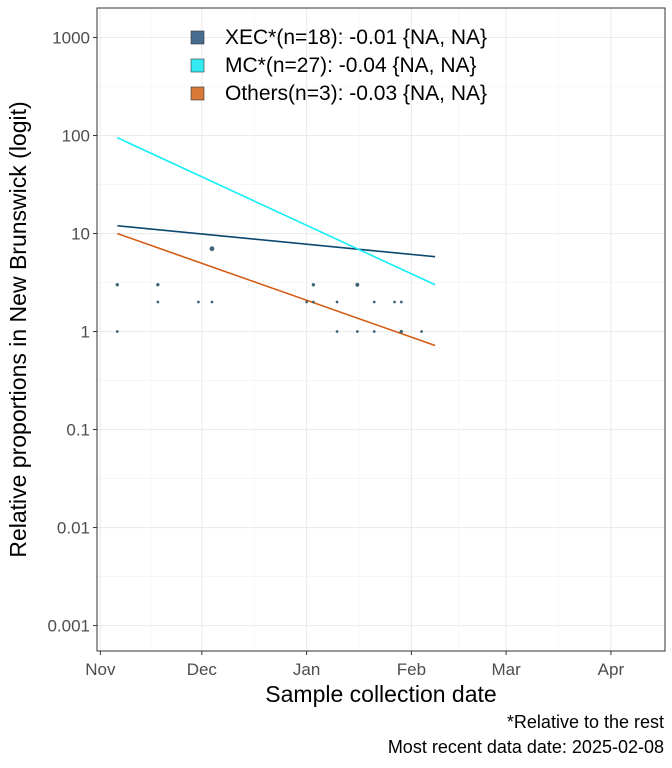 Image resolution: width=672 pixels, height=768 pixels. What do you see at coordinates (525, 747) in the screenshot?
I see `caption-data-date: Most recent data date: 2025-02-08` at bounding box center [525, 747].